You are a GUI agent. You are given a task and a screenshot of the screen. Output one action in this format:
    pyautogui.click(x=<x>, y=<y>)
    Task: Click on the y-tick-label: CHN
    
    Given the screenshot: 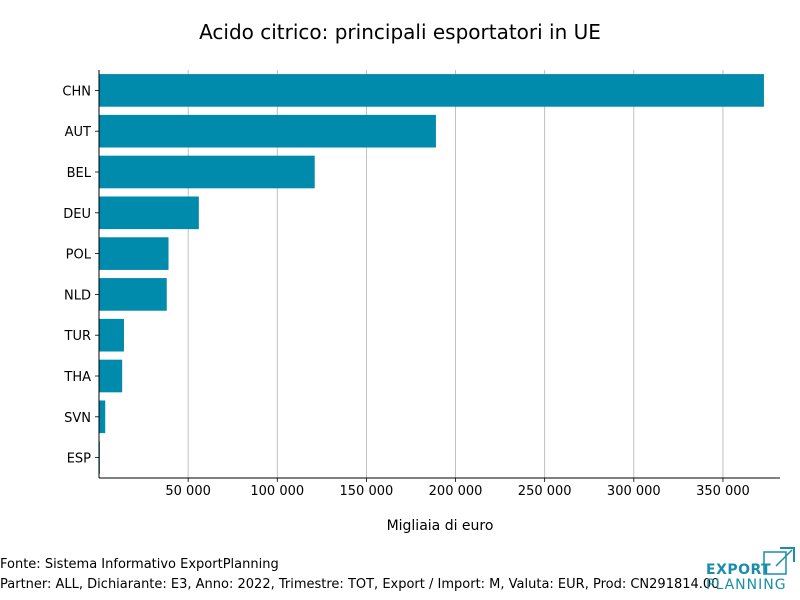 What is the action you would take?
    pyautogui.click(x=76, y=91)
    